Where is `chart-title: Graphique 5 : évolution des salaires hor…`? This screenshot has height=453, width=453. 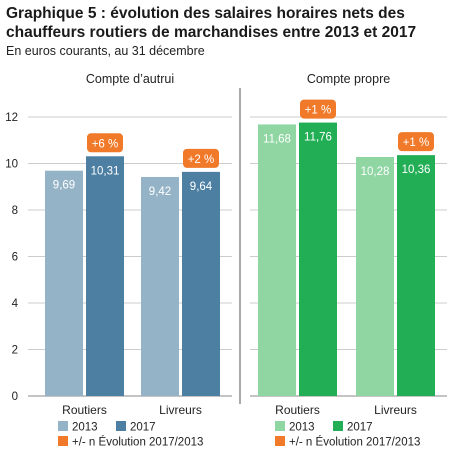
chart-title: Graphique 5 : évolution des salaires hor… is located at coordinates (228, 23).